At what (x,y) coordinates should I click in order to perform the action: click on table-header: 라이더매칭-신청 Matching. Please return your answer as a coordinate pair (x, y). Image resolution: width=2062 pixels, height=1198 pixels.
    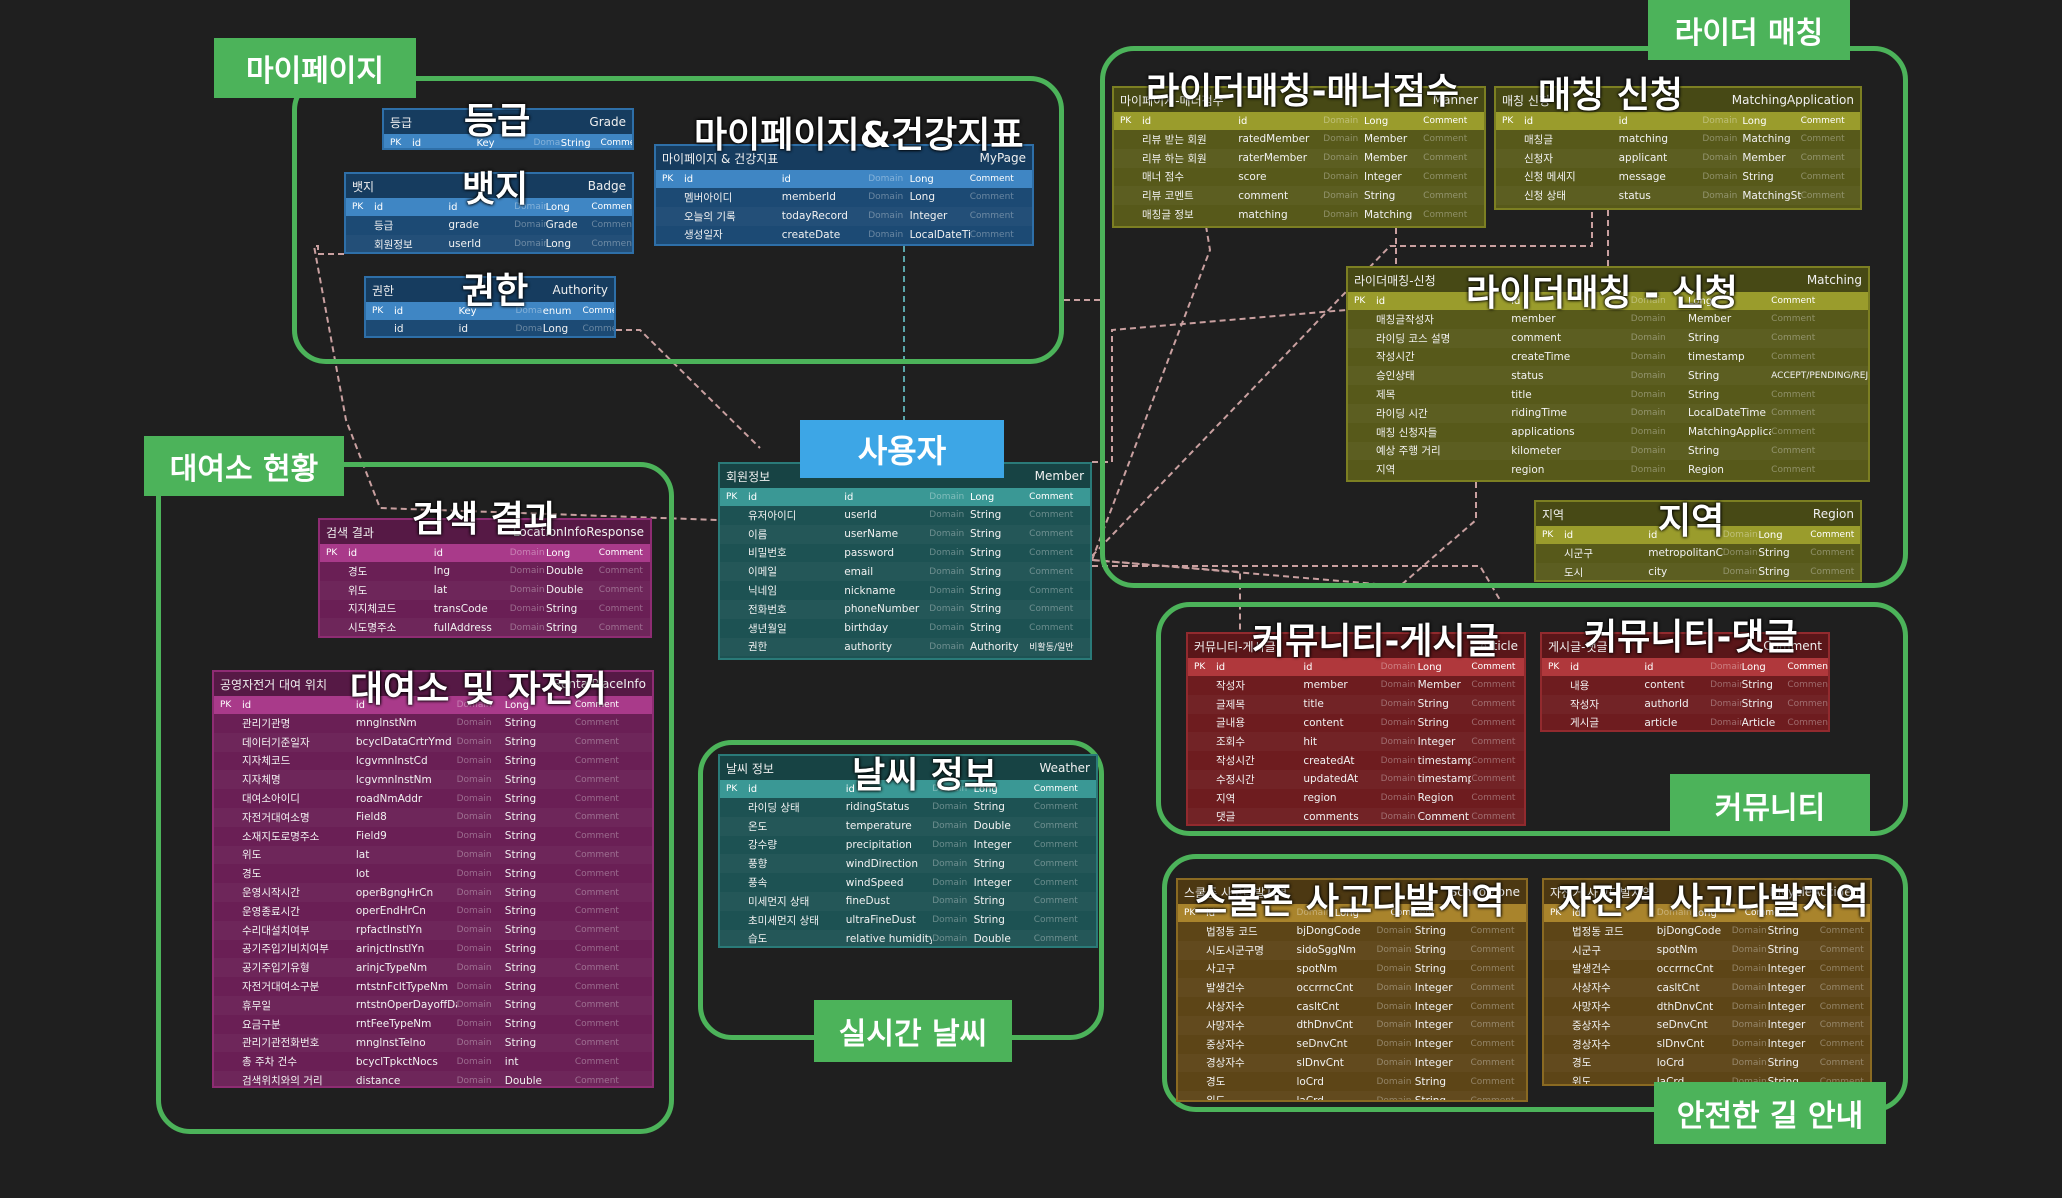
    Looking at the image, I should click on (1608, 280).